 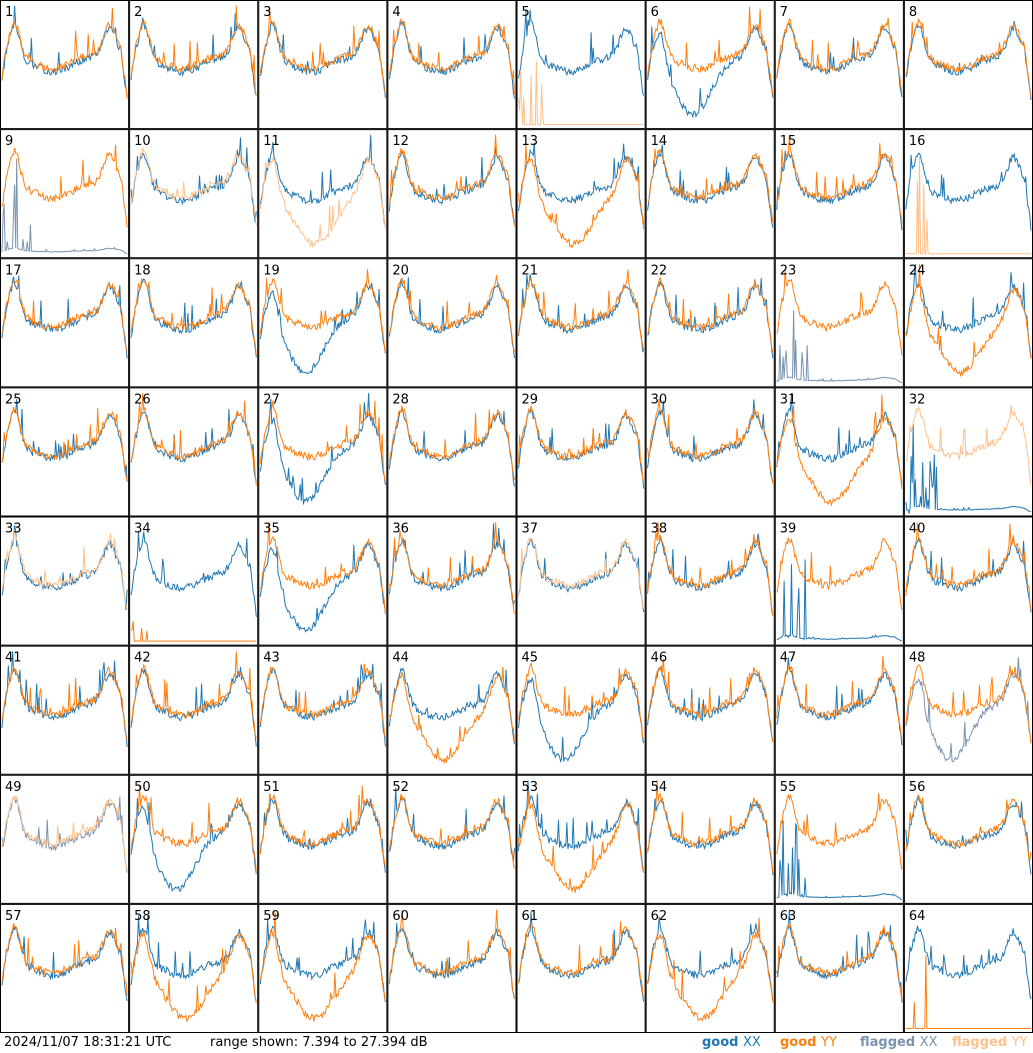 What do you see at coordinates (917, 916) in the screenshot?
I see `panel-label: 64` at bounding box center [917, 916].